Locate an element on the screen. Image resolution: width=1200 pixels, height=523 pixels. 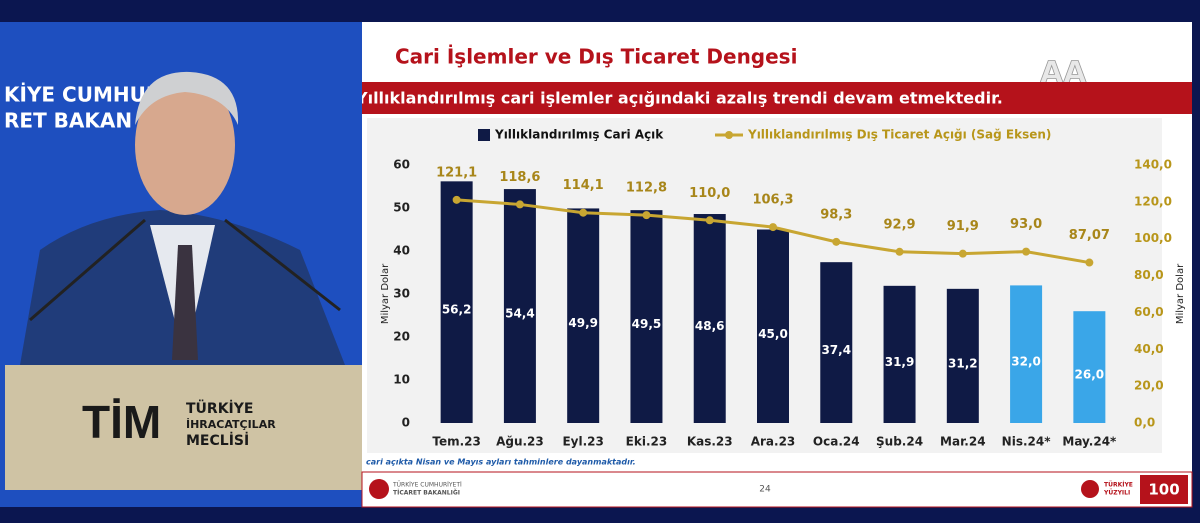
centennial-badge is located at coordinates (1164, 489).